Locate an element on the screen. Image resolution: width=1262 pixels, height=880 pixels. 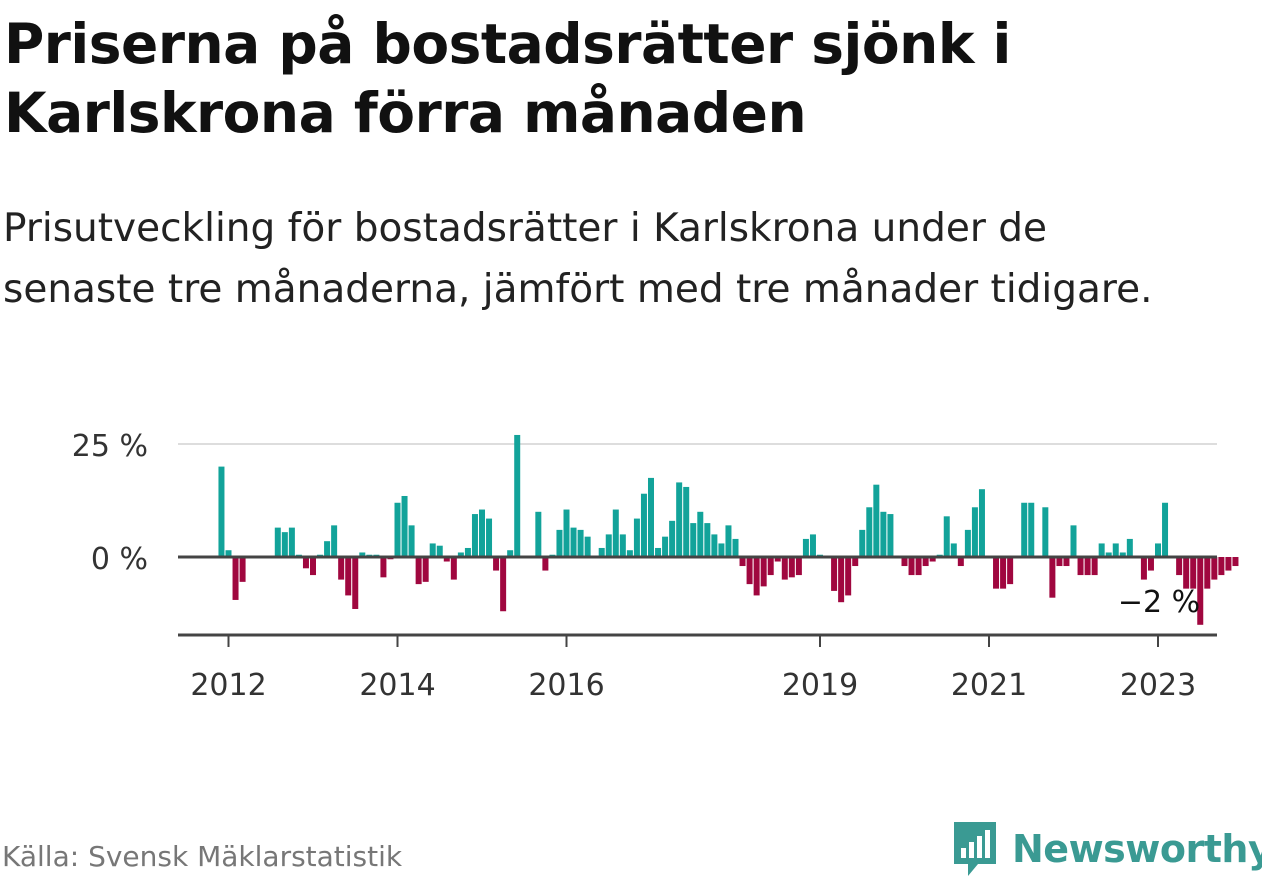
brand-logo: Newsworthy is located at coordinates (1106, 849).